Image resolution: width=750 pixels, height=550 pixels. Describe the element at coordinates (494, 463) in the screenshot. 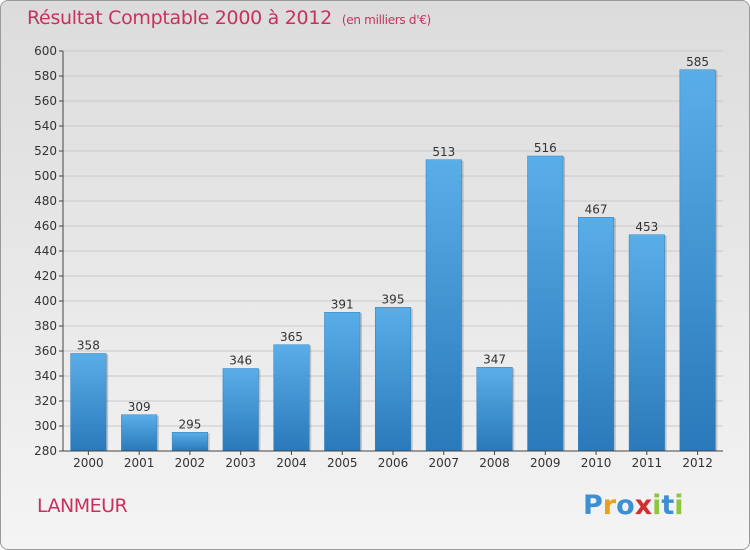

I see `x-tick-label: 2008` at that location.